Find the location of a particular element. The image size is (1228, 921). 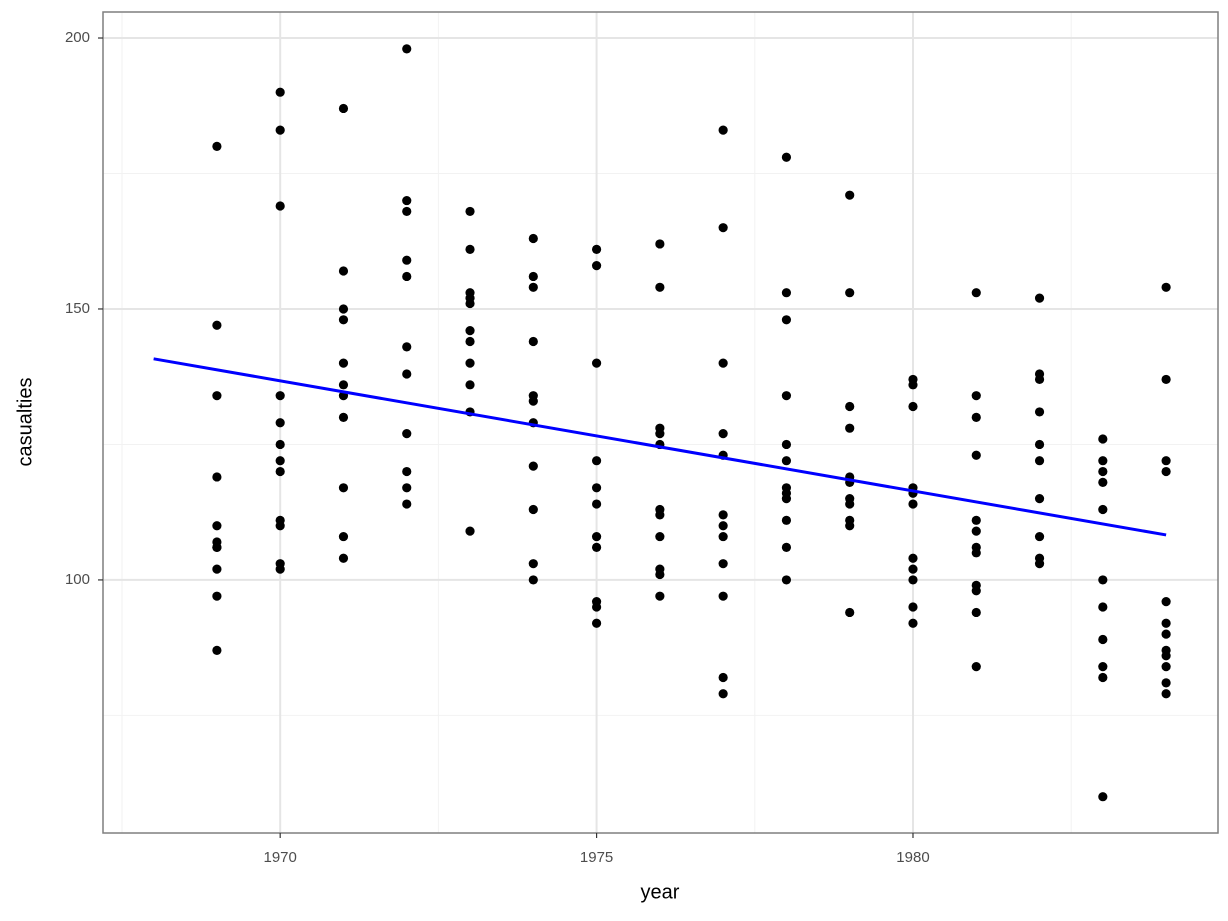

y-tick-label: 100 is located at coordinates (77, 579).